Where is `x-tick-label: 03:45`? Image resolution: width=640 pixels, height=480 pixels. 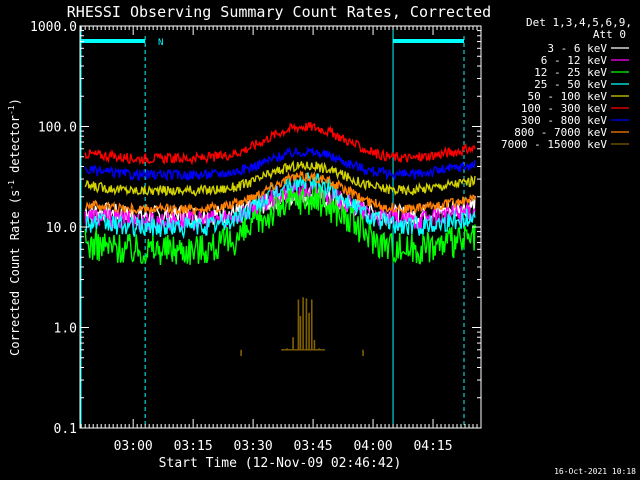 x-tick-label: 03:45 is located at coordinates (313, 446).